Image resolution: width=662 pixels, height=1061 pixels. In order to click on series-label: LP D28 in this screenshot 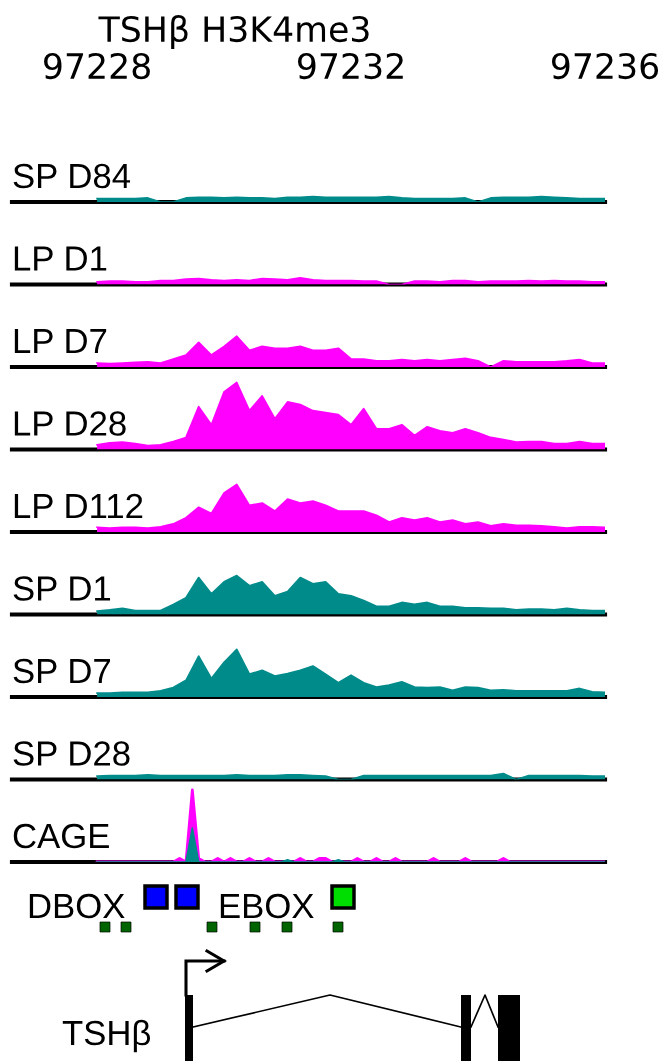, I will do `click(70, 423)`.